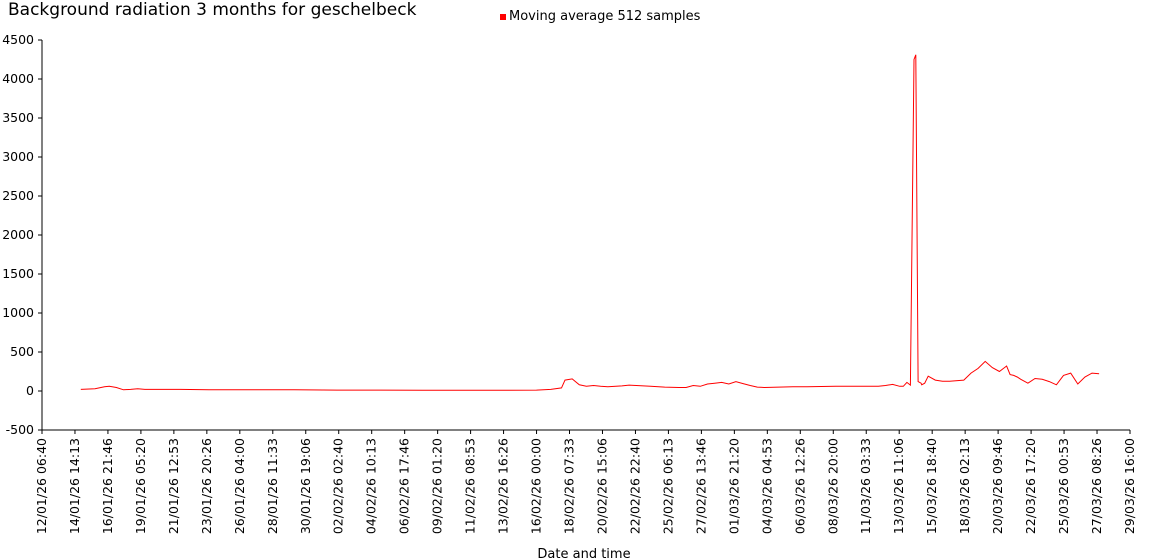  What do you see at coordinates (437, 486) in the screenshot?
I see `x-tick-label: 09/02/26 01:20` at bounding box center [437, 486].